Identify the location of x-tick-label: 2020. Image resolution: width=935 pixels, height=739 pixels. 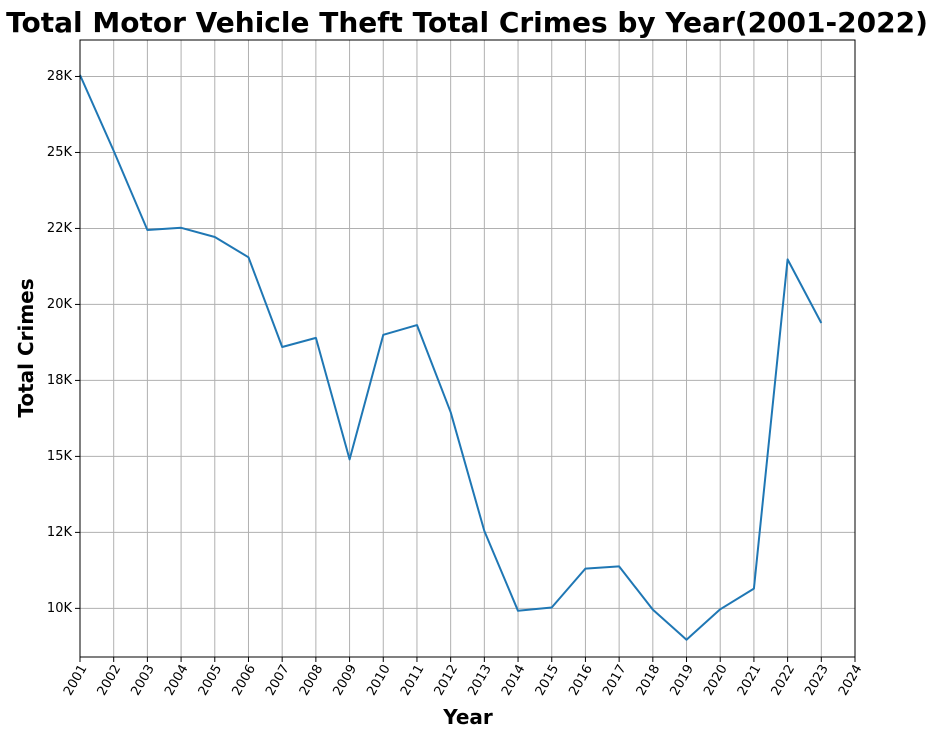
(716, 680).